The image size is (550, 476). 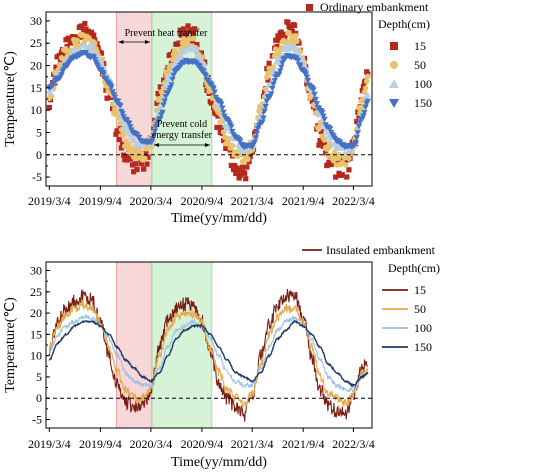 What do you see at coordinates (202, 201) in the screenshot?
I see `x-tick-label: 2020/9/4` at bounding box center [202, 201].